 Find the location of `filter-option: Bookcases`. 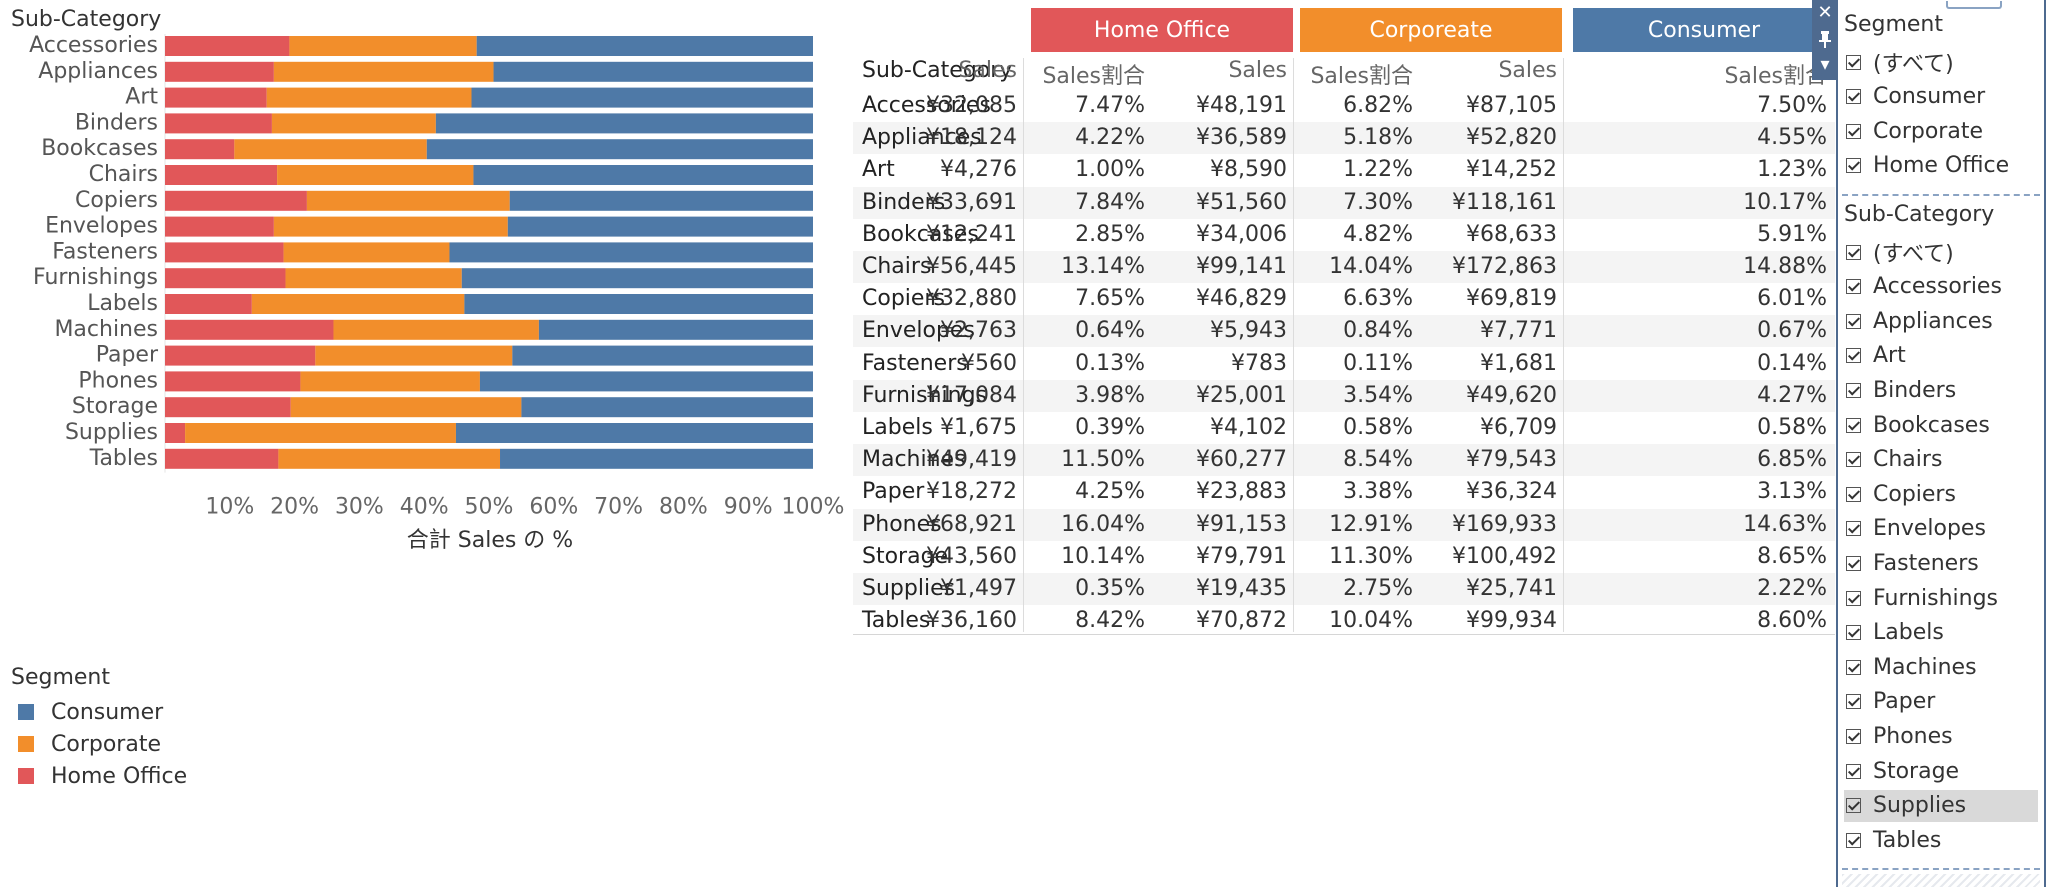

filter-option: Bookcases is located at coordinates (1941, 425).